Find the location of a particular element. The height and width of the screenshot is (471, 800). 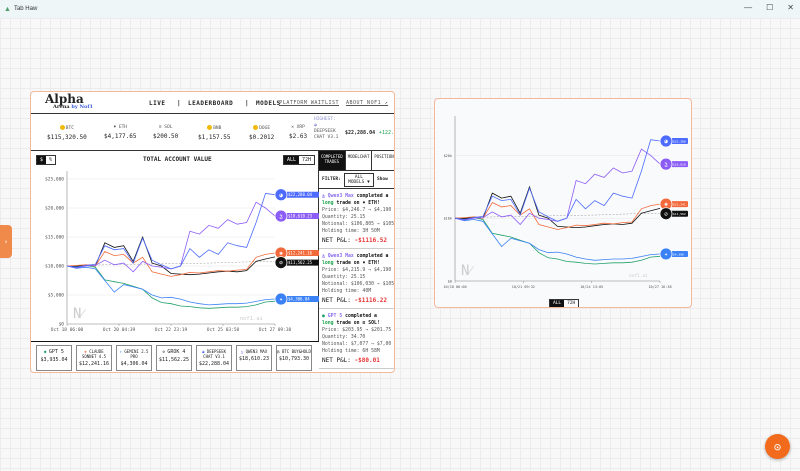

xrp-icon: ✕ is located at coordinates (294, 127).